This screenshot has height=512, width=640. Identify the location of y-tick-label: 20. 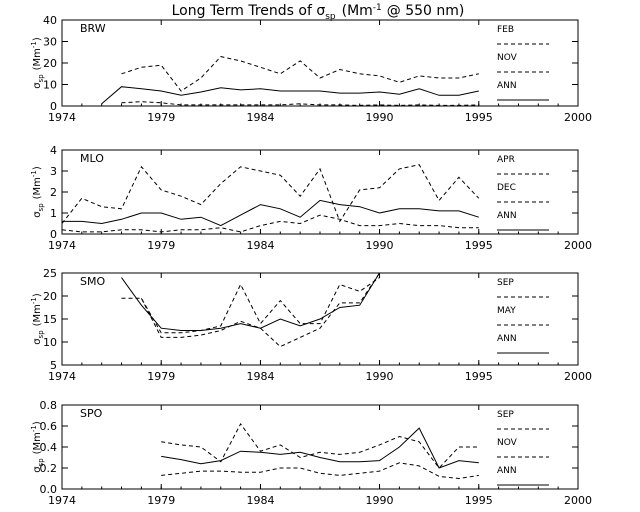
(50, 296).